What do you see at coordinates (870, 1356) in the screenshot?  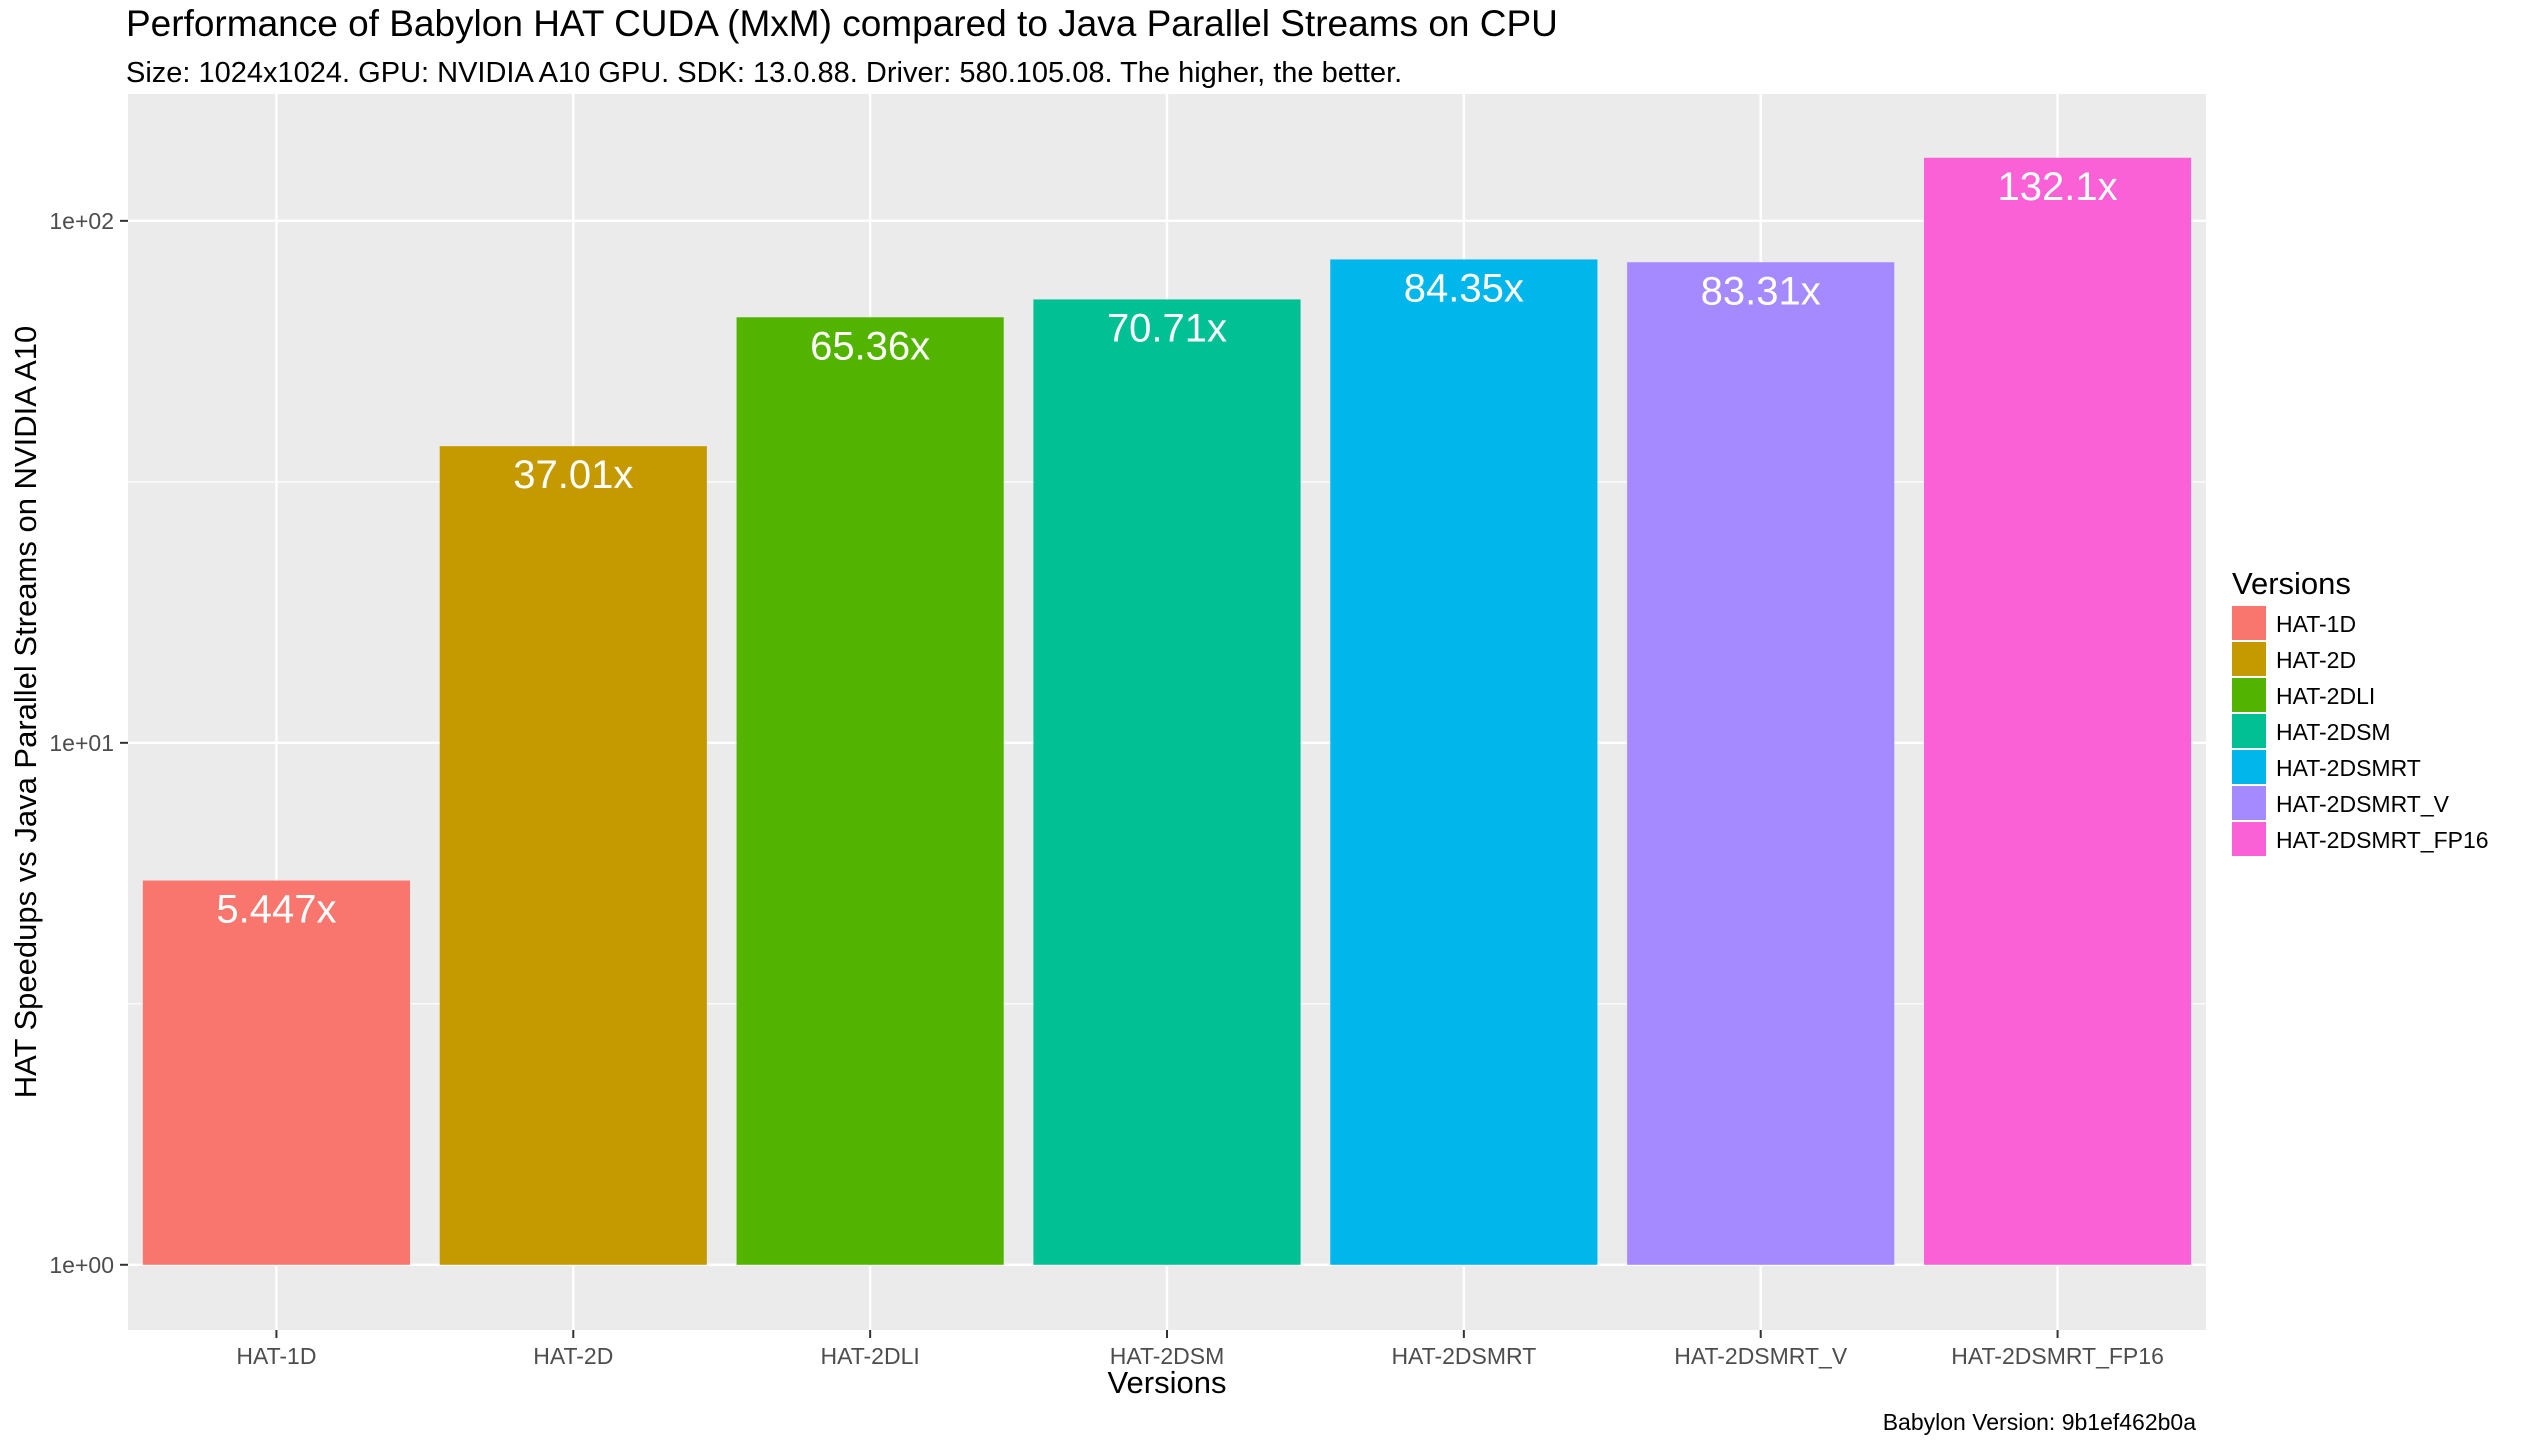 I see `x-tick-label-hat-2dli: HAT-2DLI` at bounding box center [870, 1356].